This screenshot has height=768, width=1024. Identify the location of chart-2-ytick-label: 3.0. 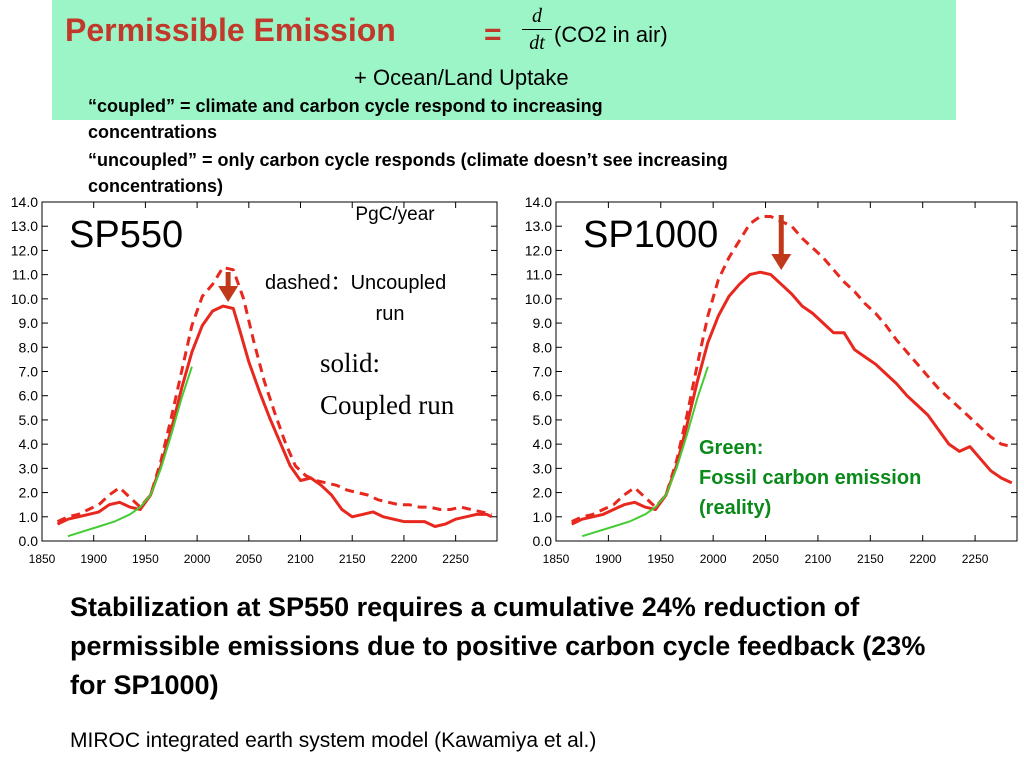
(543, 468).